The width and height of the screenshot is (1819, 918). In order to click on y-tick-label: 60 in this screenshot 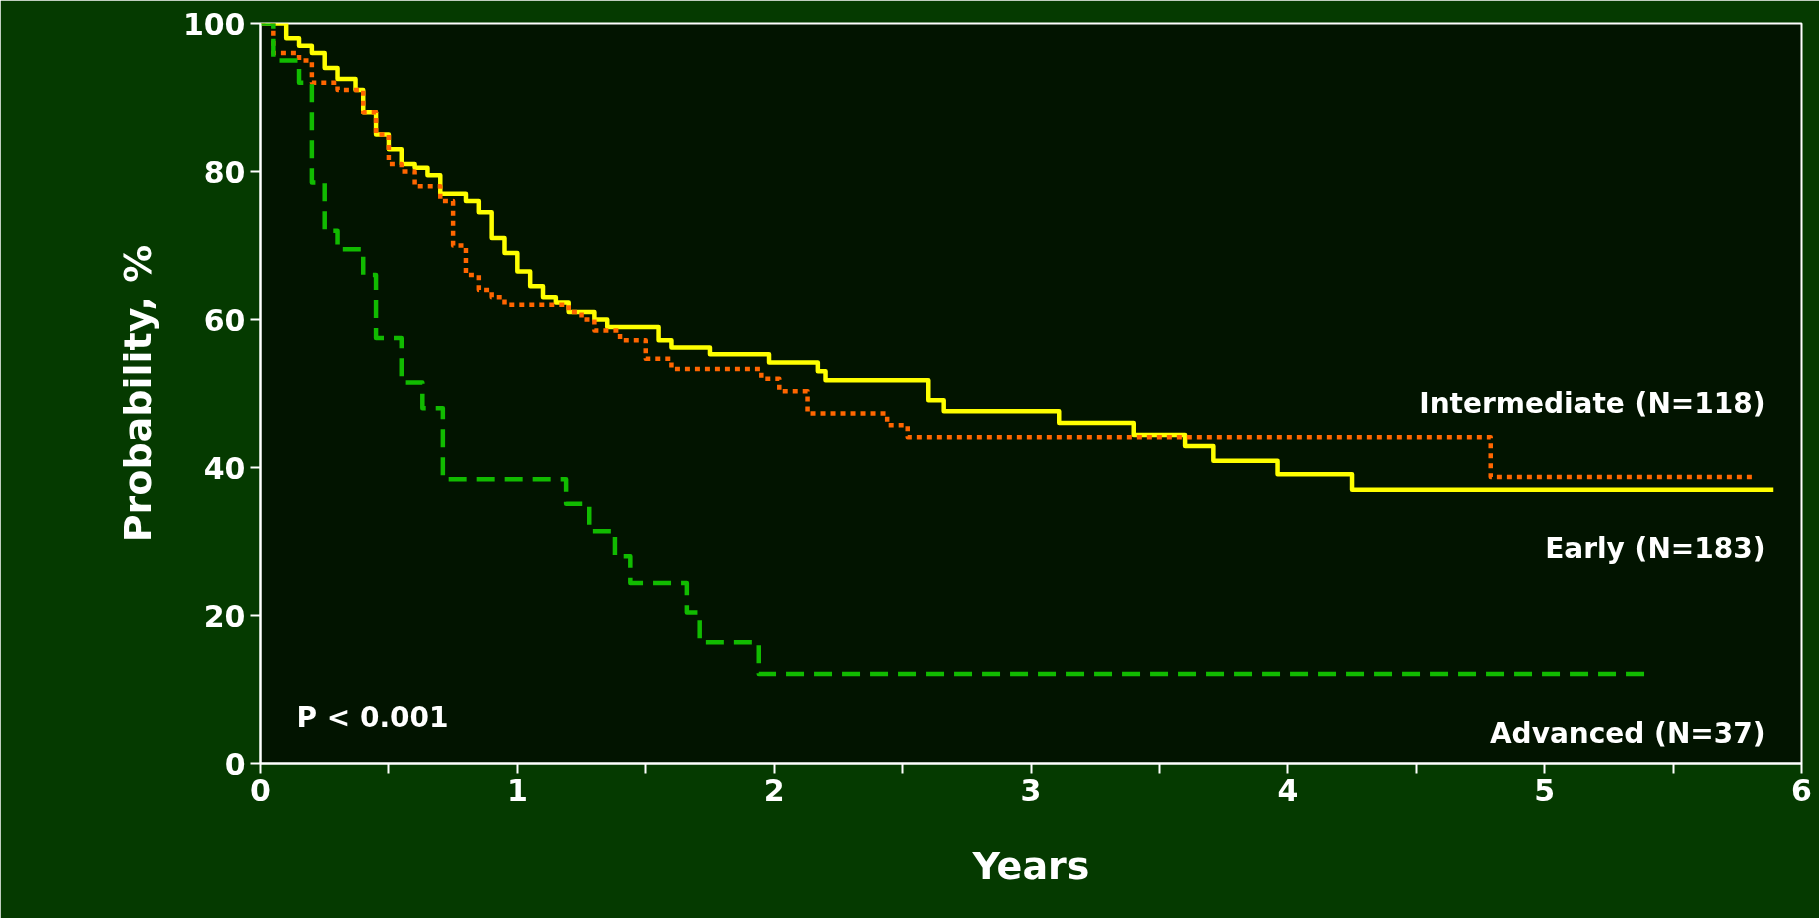, I will do `click(224, 320)`.